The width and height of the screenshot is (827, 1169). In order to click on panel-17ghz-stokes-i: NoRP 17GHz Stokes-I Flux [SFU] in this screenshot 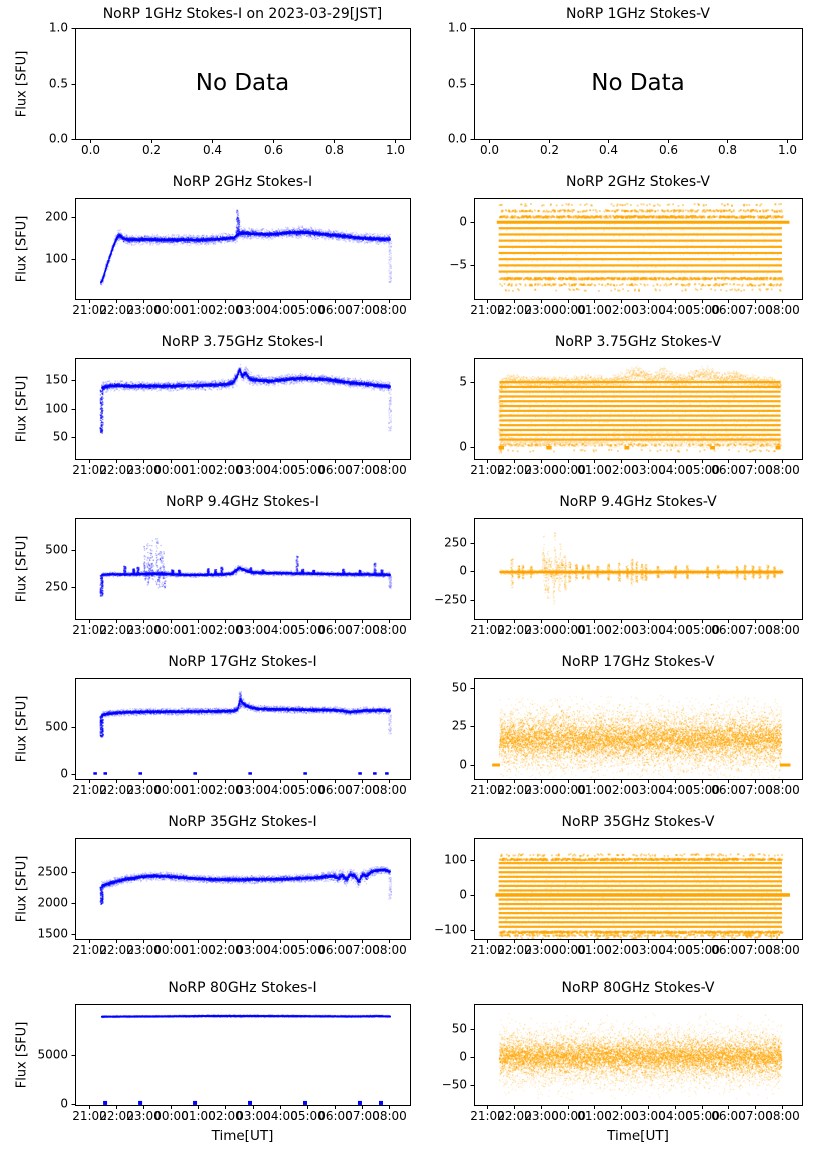, I will do `click(206, 730)`.